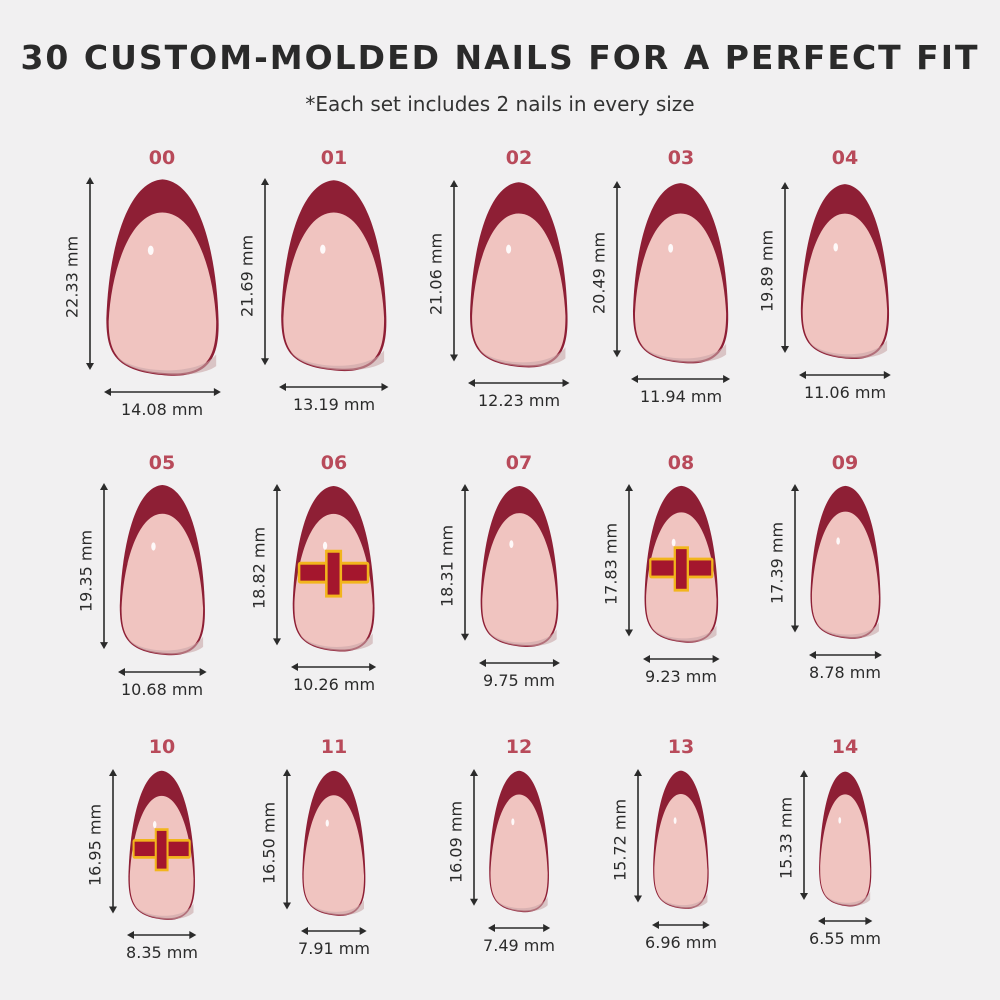  I want to click on length-label: 21.06 mm, so click(436, 274).